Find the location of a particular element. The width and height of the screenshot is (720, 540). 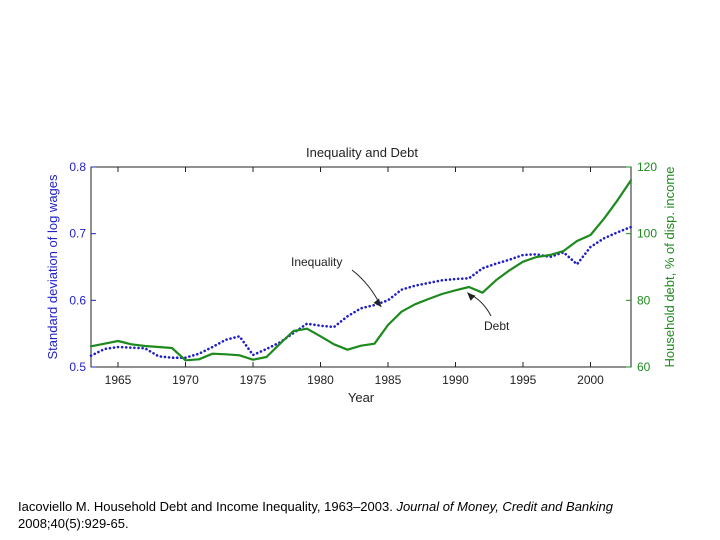

caption-journal: Journal of Money, Credit and Banking is located at coordinates (505, 506).